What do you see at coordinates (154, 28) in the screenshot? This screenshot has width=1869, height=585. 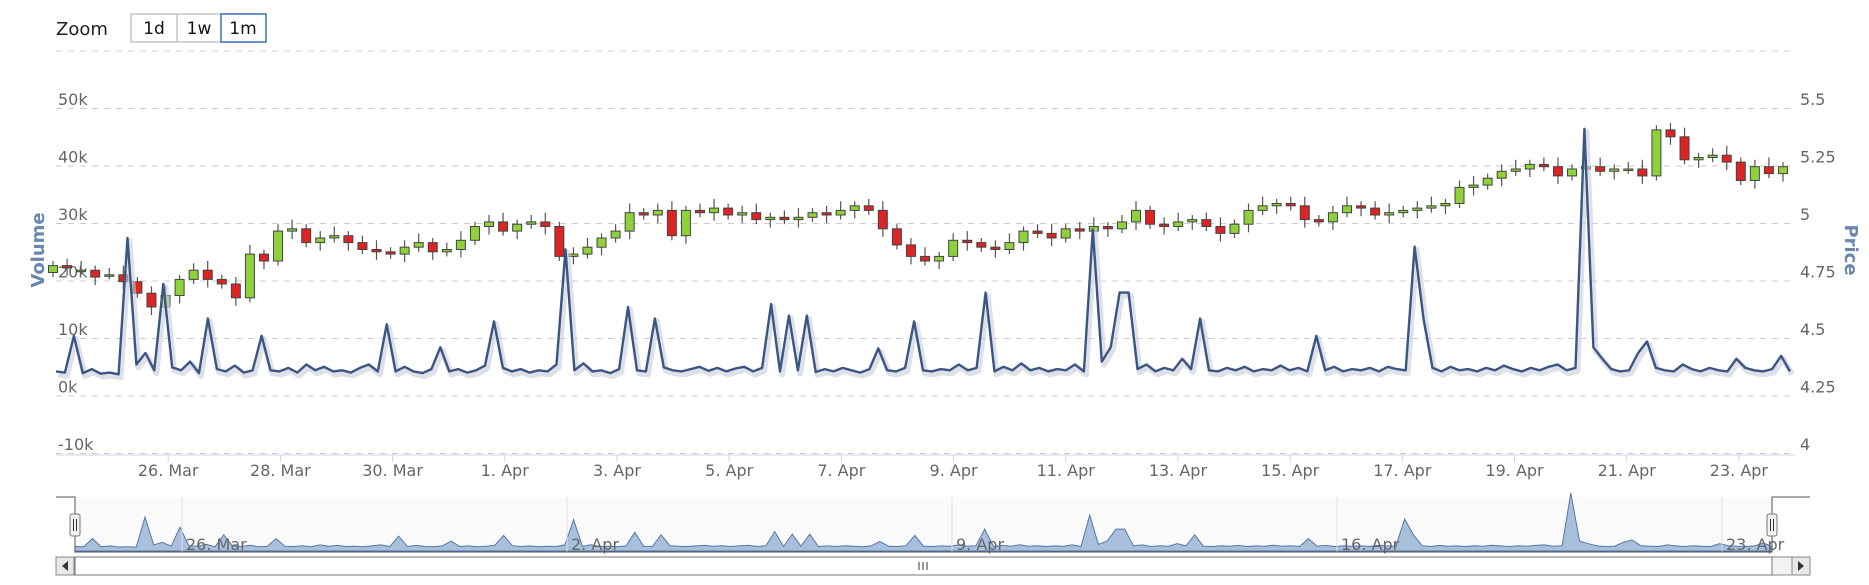 I see `zoom-button-1d: 1d` at bounding box center [154, 28].